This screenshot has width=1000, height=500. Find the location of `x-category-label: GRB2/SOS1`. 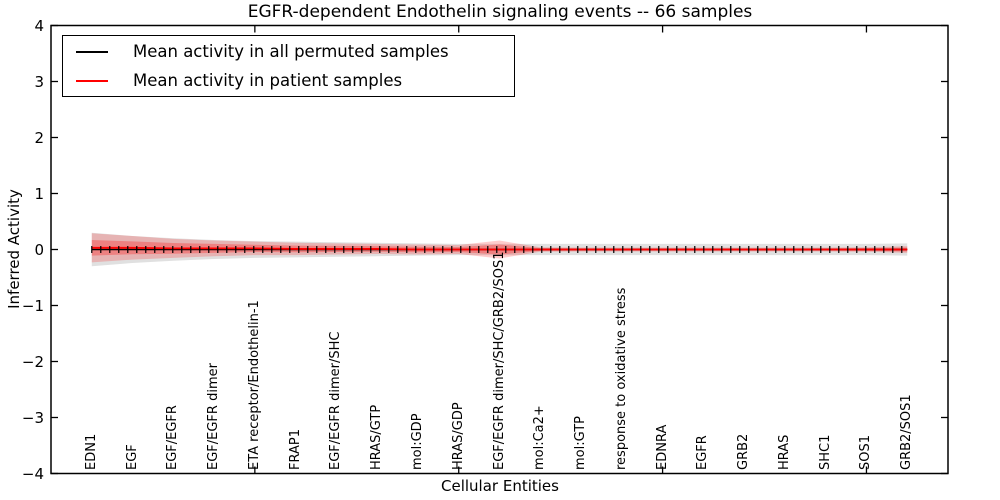

x-category-label: GRB2/SOS1 is located at coordinates (907, 432).